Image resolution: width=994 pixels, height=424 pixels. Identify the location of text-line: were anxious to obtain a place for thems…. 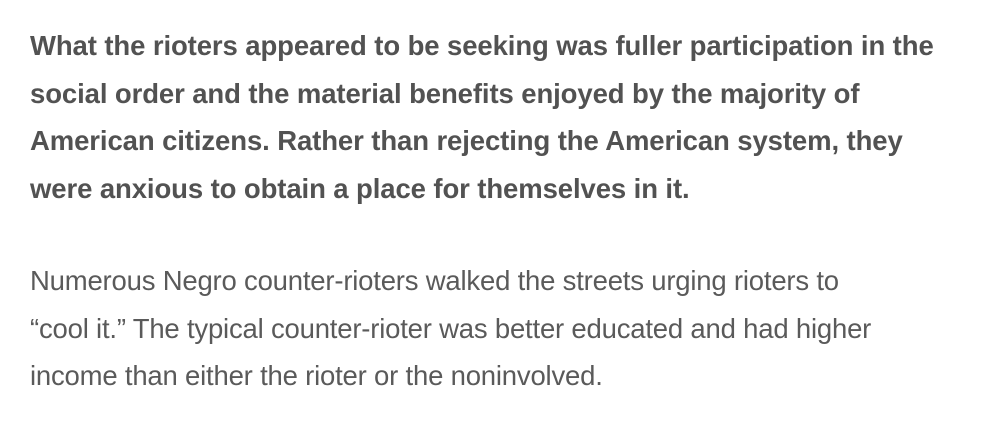
(360, 188).